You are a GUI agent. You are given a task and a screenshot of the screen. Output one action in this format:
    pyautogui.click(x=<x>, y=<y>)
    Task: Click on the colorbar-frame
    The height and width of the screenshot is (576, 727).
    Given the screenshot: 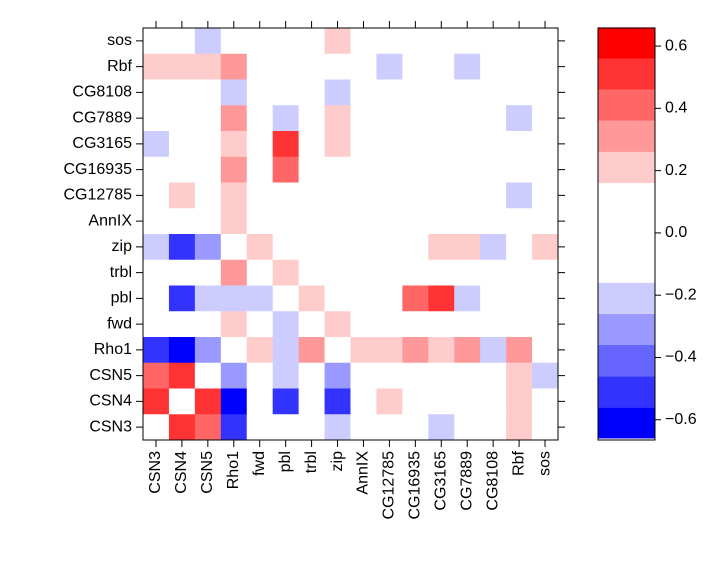 What is the action you would take?
    pyautogui.click(x=626, y=234)
    